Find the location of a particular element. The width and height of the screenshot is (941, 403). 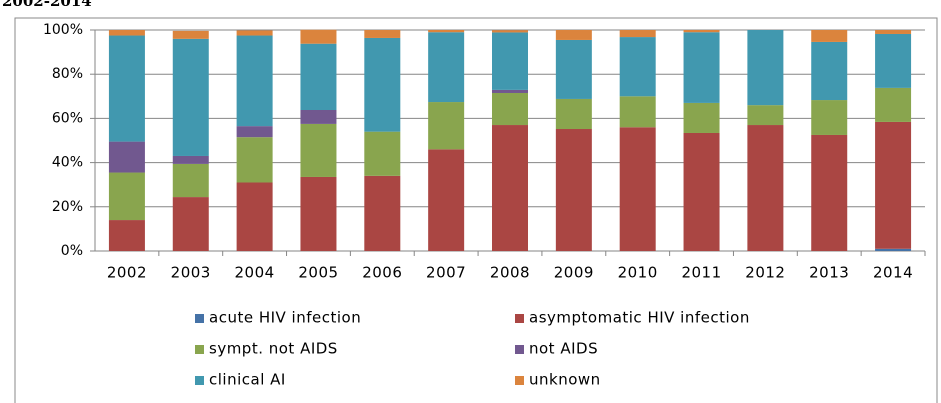

x-tick-label: 2006 is located at coordinates (382, 273).